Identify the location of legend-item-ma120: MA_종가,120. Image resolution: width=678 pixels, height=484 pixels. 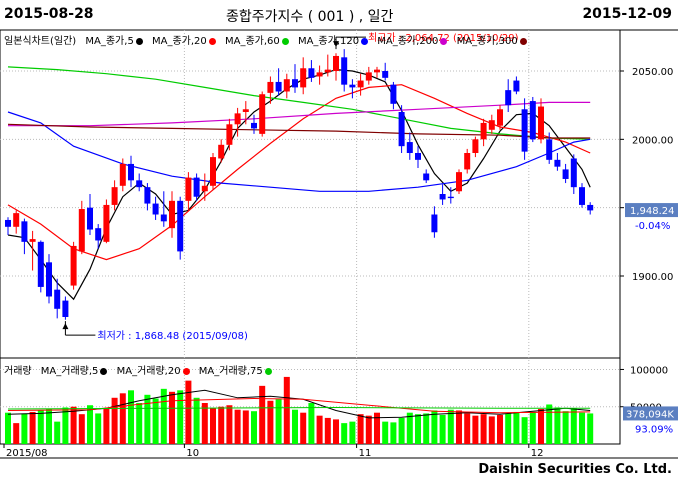
(333, 41).